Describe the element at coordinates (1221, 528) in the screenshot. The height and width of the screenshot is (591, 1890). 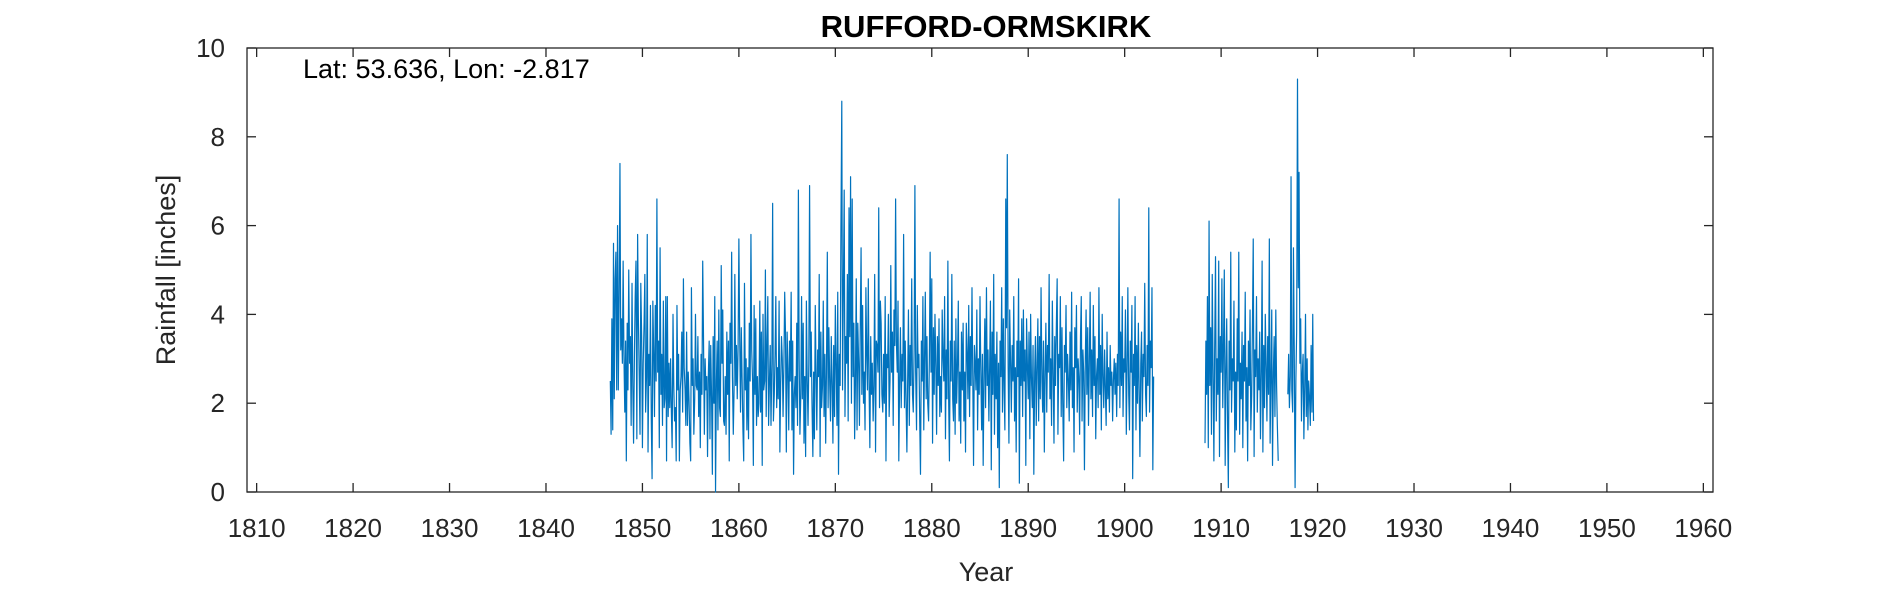
I see `x-tick-label: 1910` at that location.